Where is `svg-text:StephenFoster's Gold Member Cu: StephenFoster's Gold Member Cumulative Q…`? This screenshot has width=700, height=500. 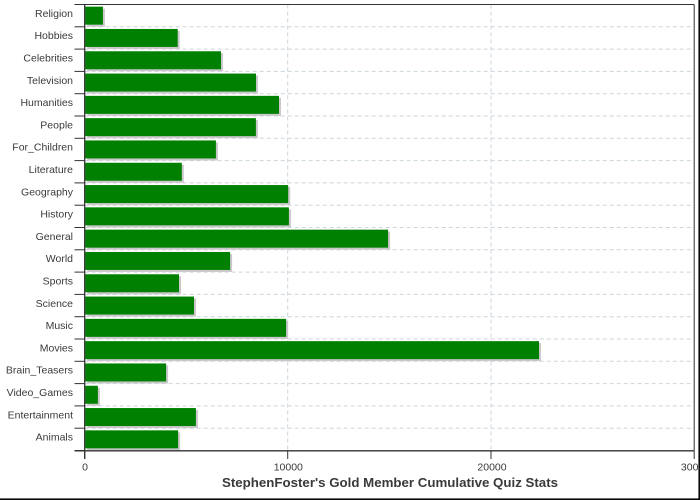
svg-text:StephenFoster's Gold Member Cu: StephenFoster's Gold Member Cumulative Q… is located at coordinates (390, 483).